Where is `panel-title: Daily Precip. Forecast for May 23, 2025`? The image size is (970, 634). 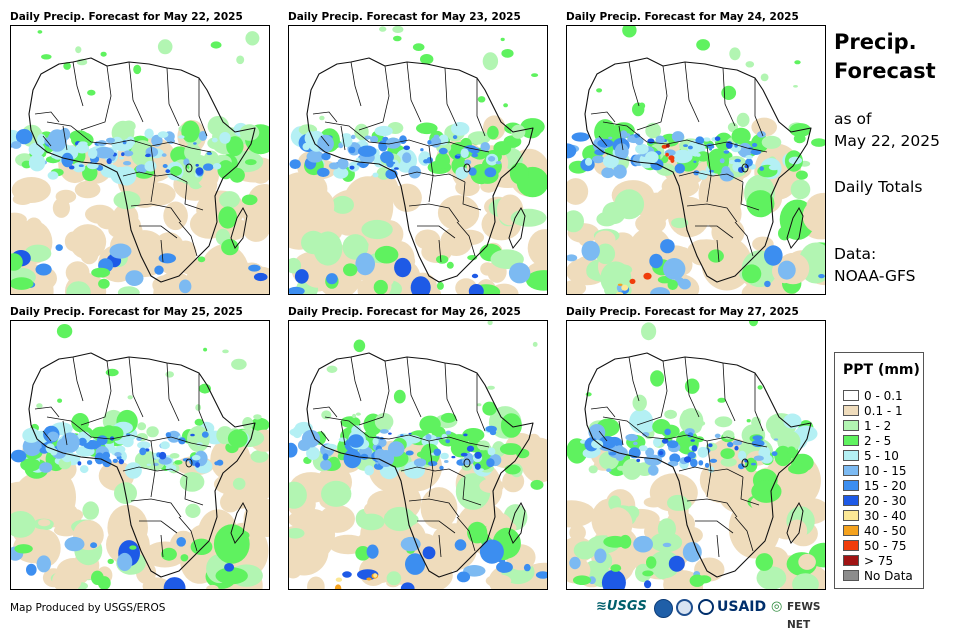 panel-title: Daily Precip. Forecast for May 23, 2025 is located at coordinates (404, 17).